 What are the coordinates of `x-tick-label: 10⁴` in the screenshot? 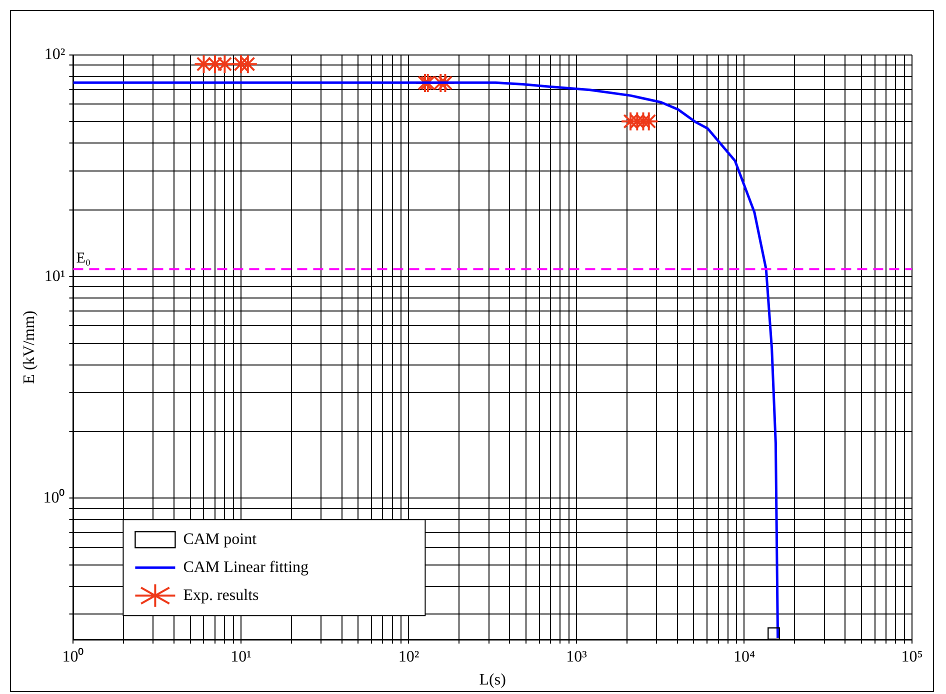 It's located at (744, 657).